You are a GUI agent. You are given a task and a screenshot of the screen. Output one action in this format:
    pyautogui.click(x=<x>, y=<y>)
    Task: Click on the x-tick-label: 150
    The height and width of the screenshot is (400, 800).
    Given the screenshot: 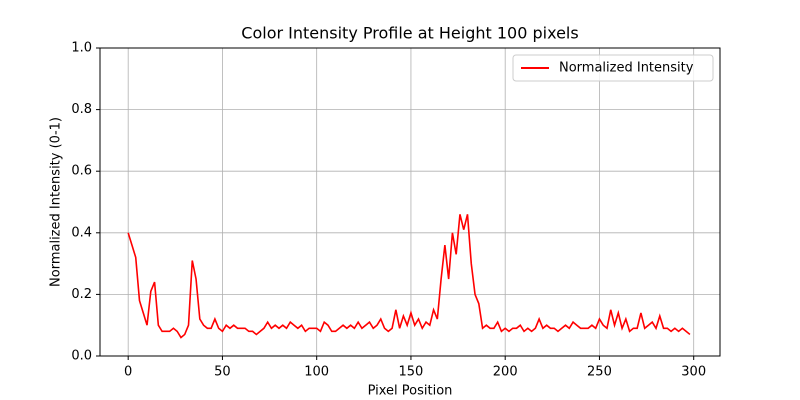 What is the action you would take?
    pyautogui.click(x=411, y=372)
    